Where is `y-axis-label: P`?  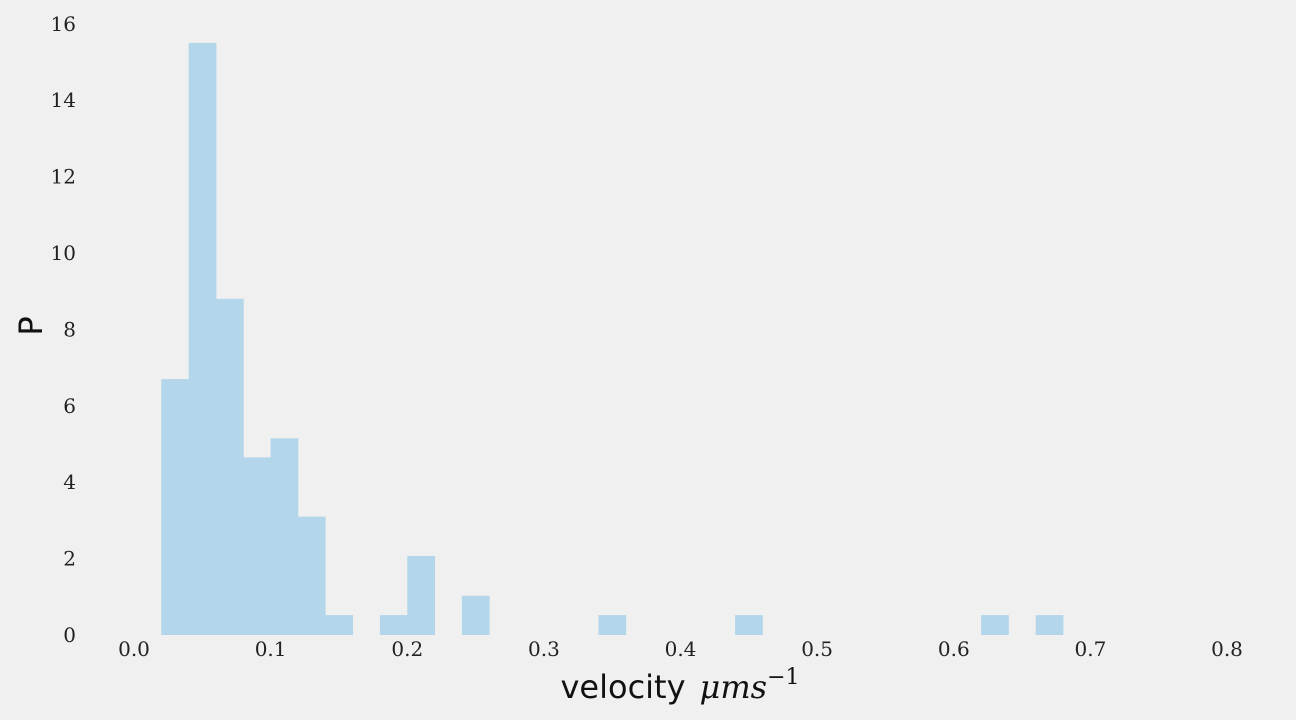 y-axis-label: P is located at coordinates (31, 325).